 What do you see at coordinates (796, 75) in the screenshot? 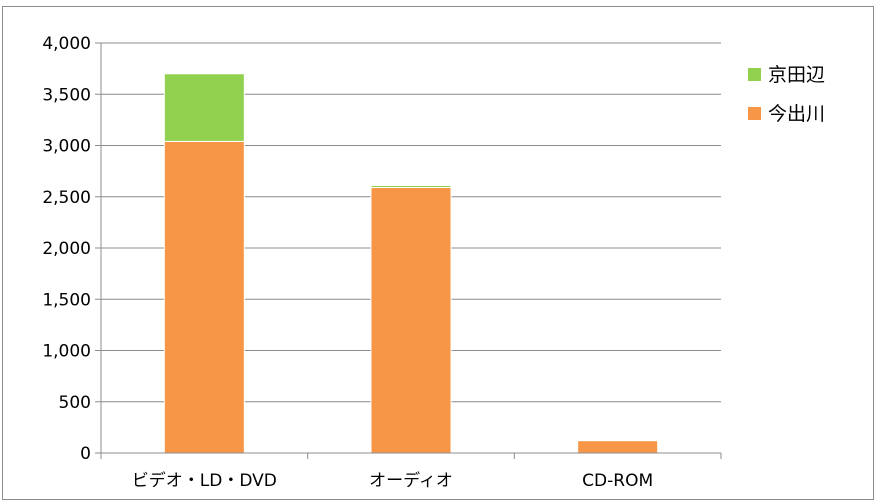
I see `legend-label: 京田辺` at bounding box center [796, 75].